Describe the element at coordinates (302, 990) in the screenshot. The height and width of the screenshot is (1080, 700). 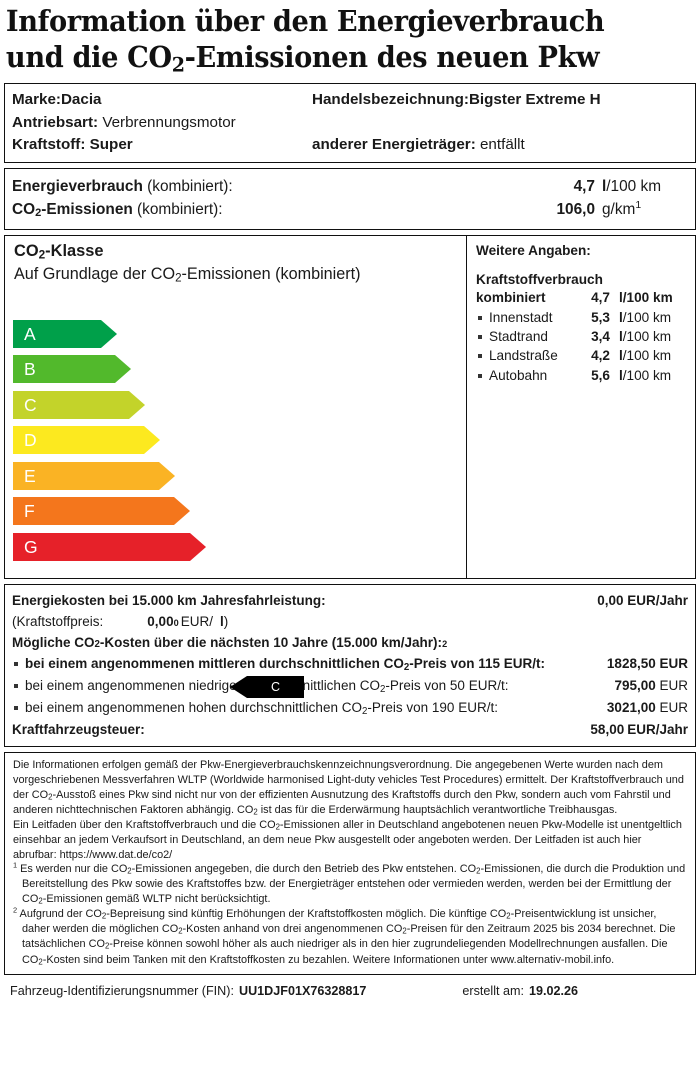
I see `fin-value: UU1DJF01X76328817` at that location.